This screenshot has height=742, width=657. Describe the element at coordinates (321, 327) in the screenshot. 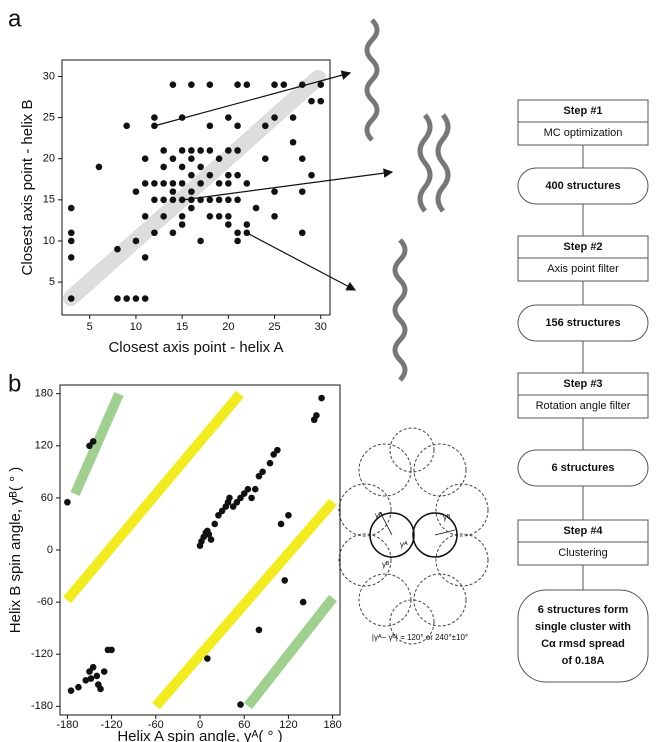

I see `x-tick-label: 30` at that location.